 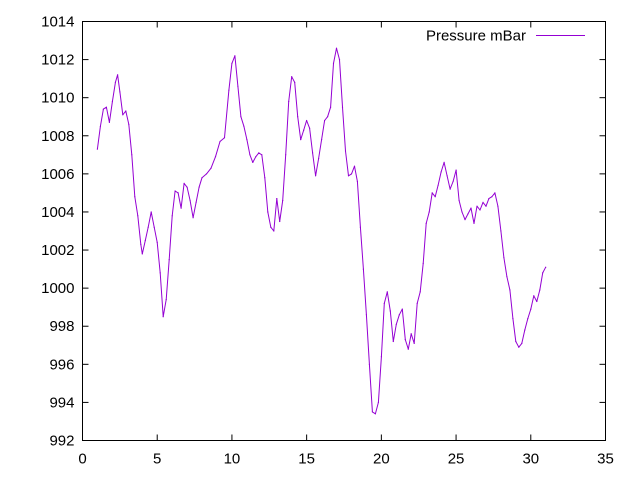 What do you see at coordinates (57, 98) in the screenshot?
I see `y-tick-label: 1010` at bounding box center [57, 98].